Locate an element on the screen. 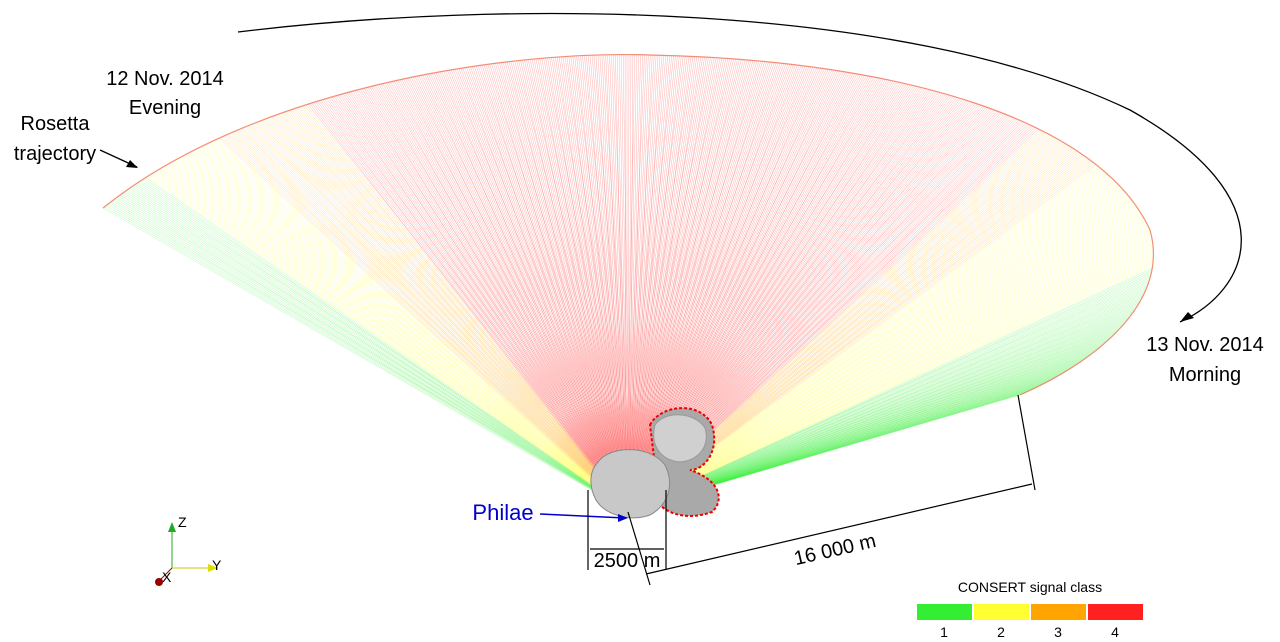  trajectory-label: Rosetta is located at coordinates (56, 124).